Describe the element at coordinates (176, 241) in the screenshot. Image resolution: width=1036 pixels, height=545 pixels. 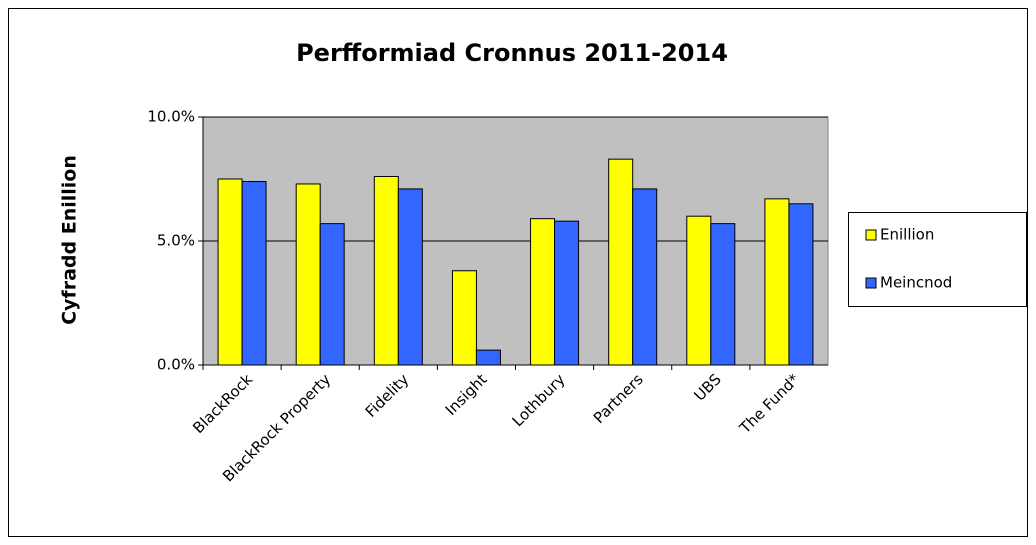
I see `y-tick-label: 5.0%` at that location.